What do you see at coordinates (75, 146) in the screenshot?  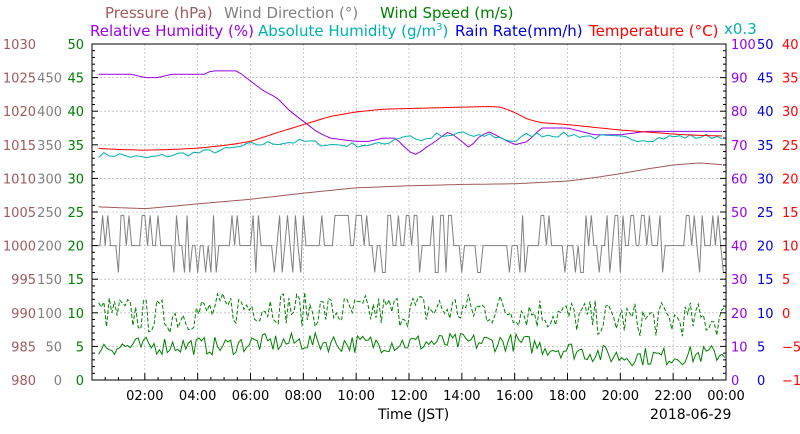 I see `y-tick-wind-speed: 35` at bounding box center [75, 146].